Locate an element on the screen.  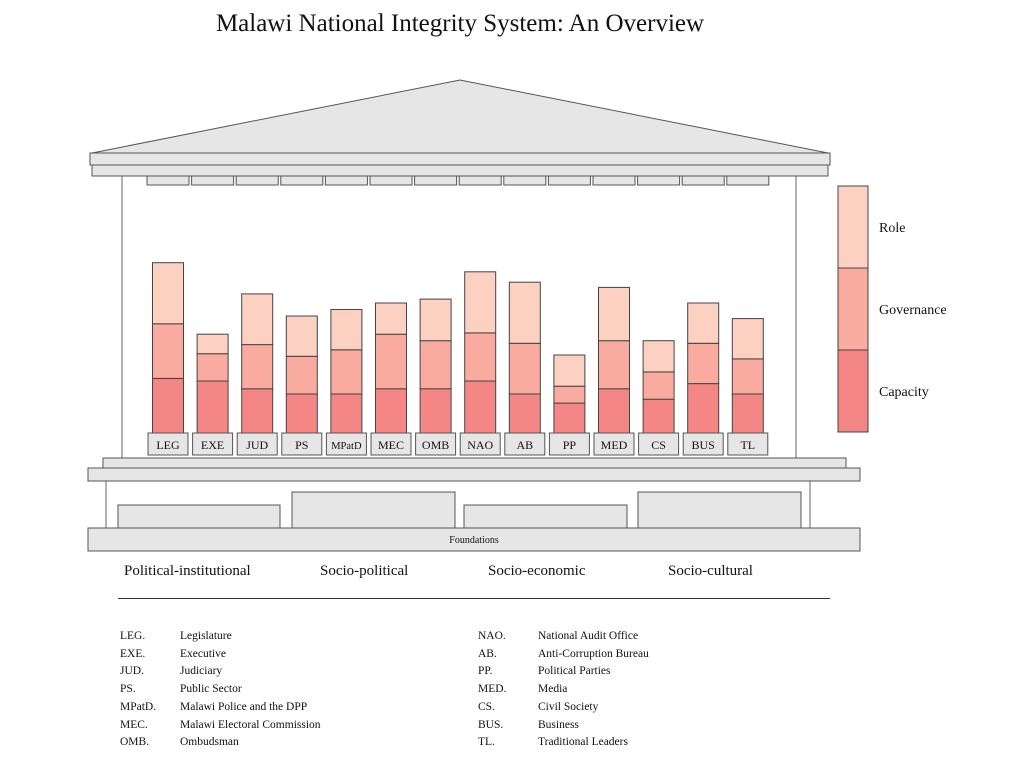
abbreviation-code: LEG. is located at coordinates (133, 636).